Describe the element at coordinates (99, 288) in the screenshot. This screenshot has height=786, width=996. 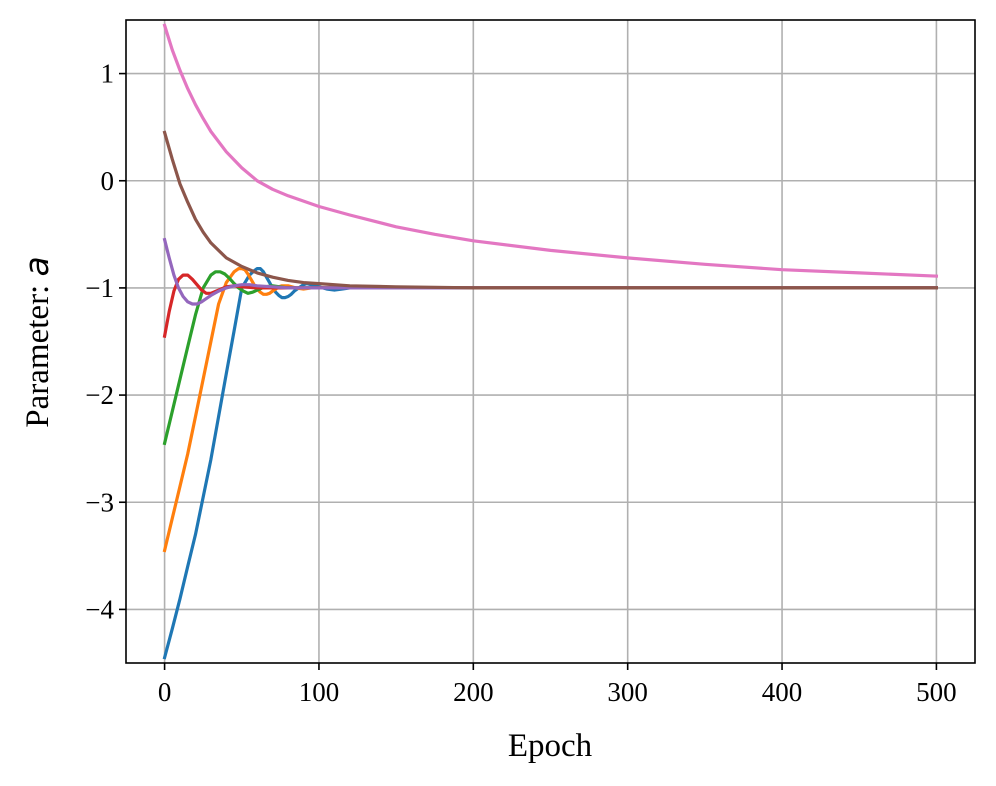
I see `y-tick-label: −1` at that location.